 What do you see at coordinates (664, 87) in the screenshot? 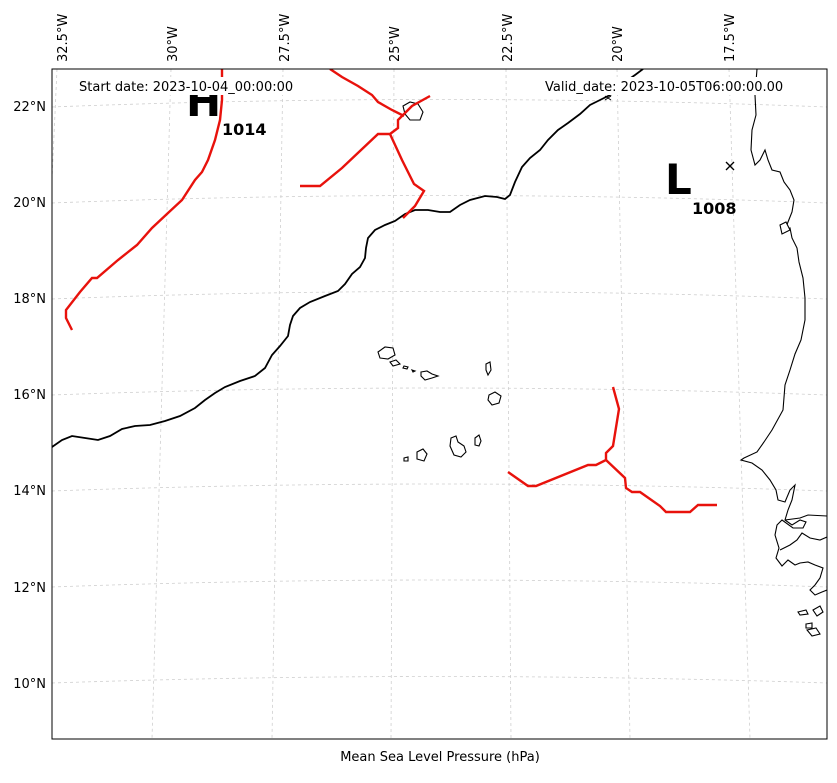
I see `valid-date-label: Valid_date: 2023-10-05T06:00:00.00` at bounding box center [664, 87].